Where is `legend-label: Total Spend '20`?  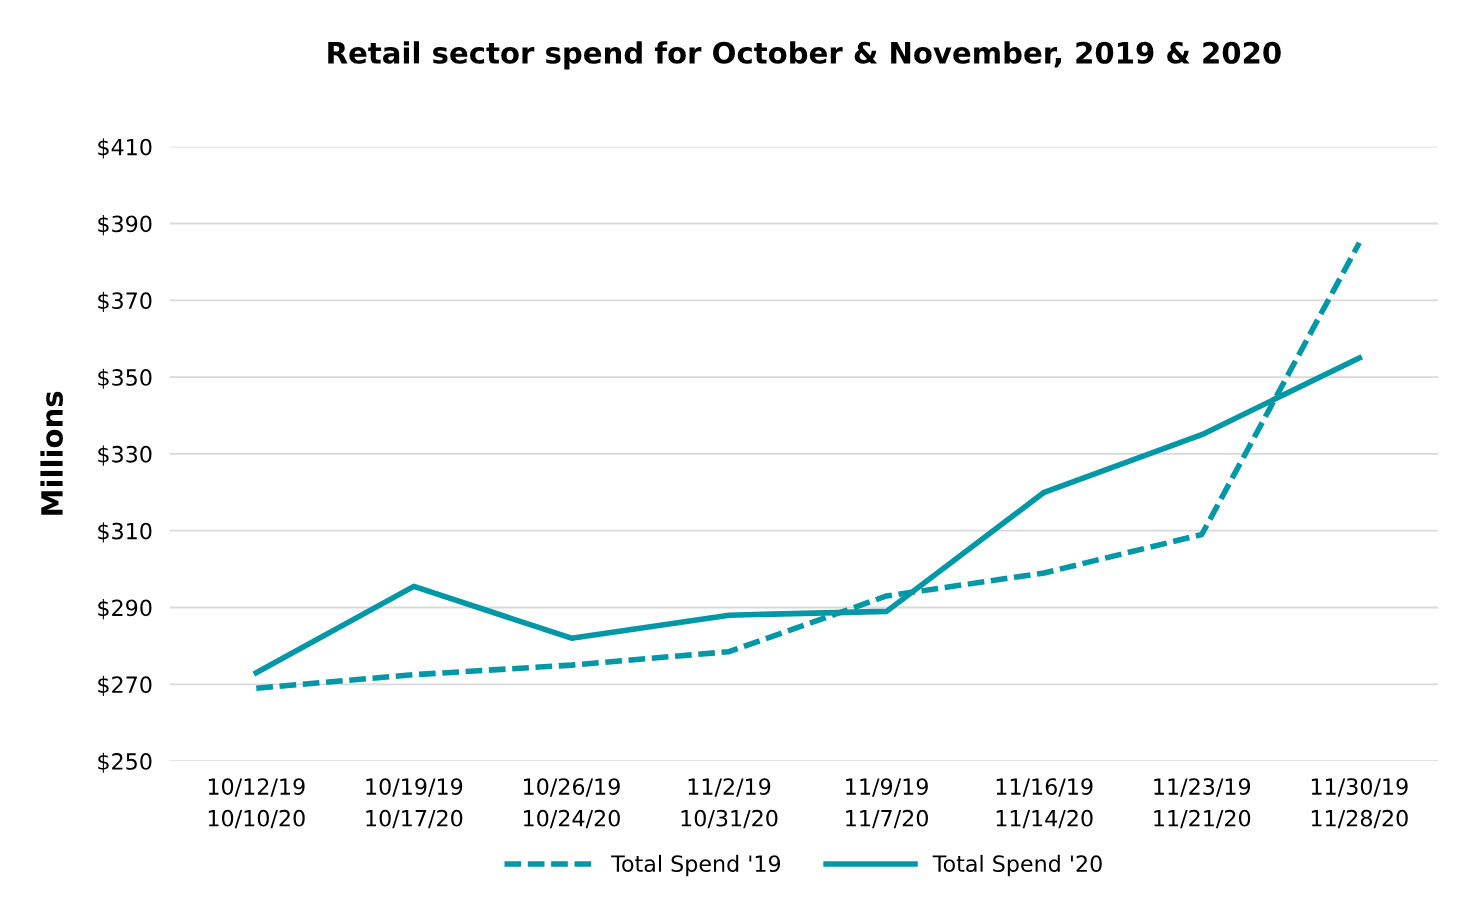 legend-label: Total Spend '20 is located at coordinates (1017, 865).